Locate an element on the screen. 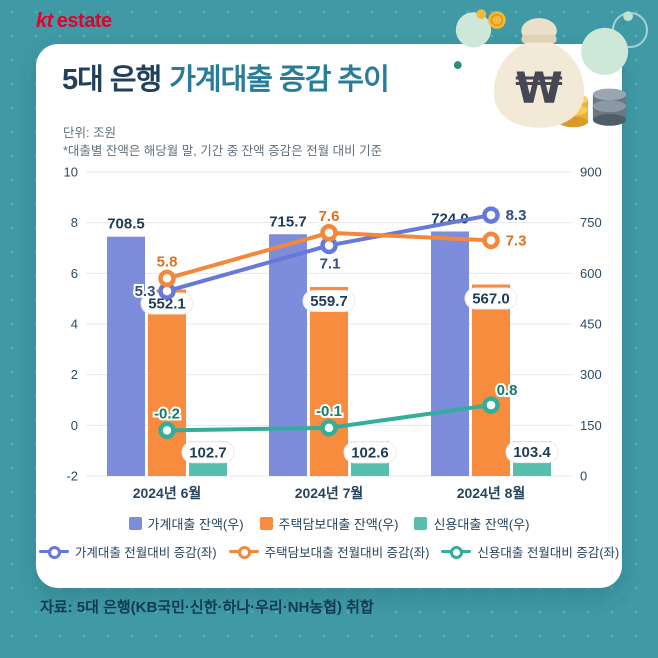 The height and width of the screenshot is (658, 658). money-bag-illustration: ₩ is located at coordinates (543, 68).